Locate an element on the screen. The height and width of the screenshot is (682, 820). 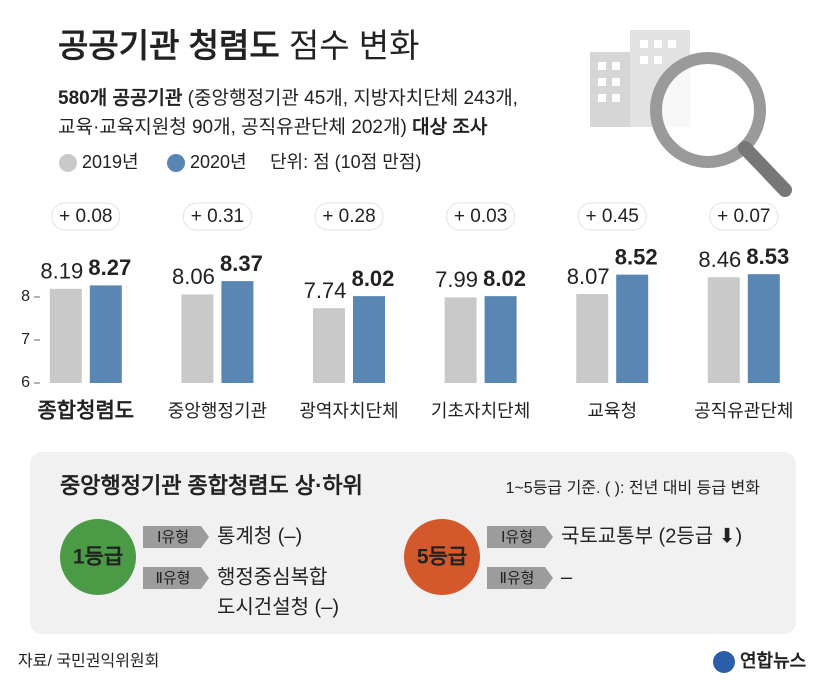
x-tick-label: 종합청렴도 is located at coordinates (85, 411).